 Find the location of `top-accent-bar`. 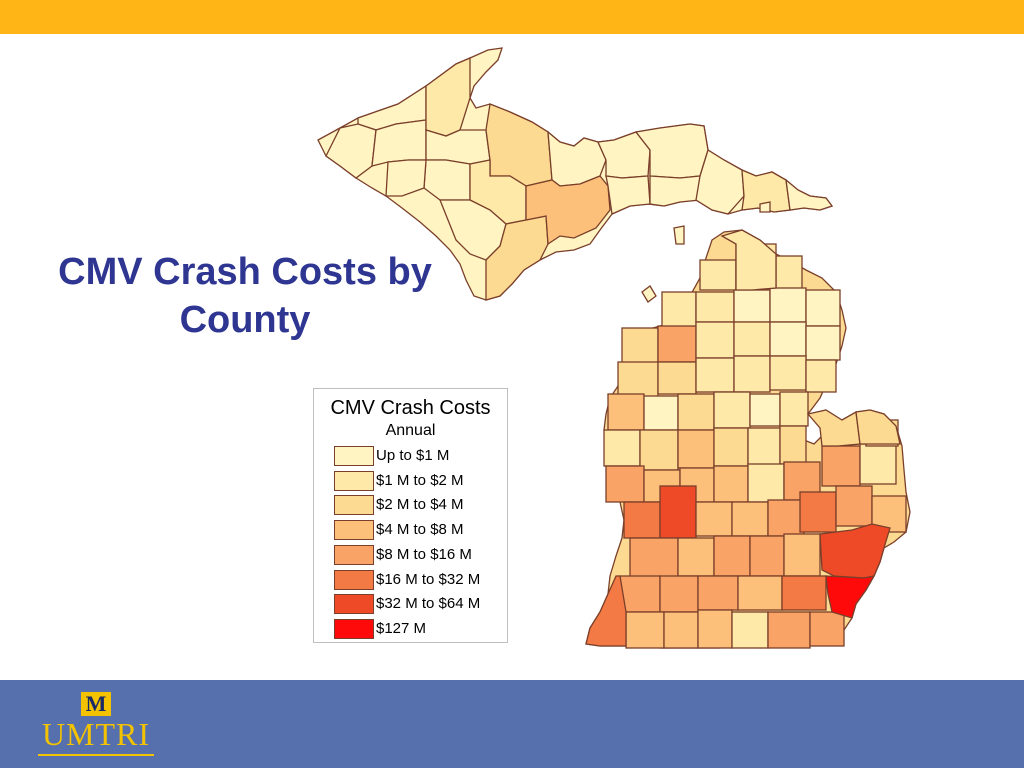

top-accent-bar is located at coordinates (512, 17).